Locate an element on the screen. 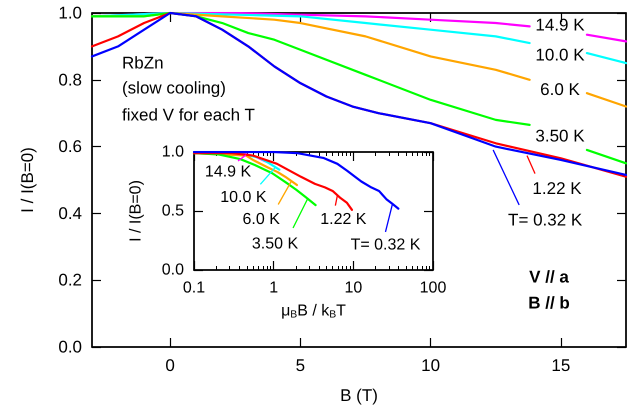  annotation: RbZn is located at coordinates (143, 63).